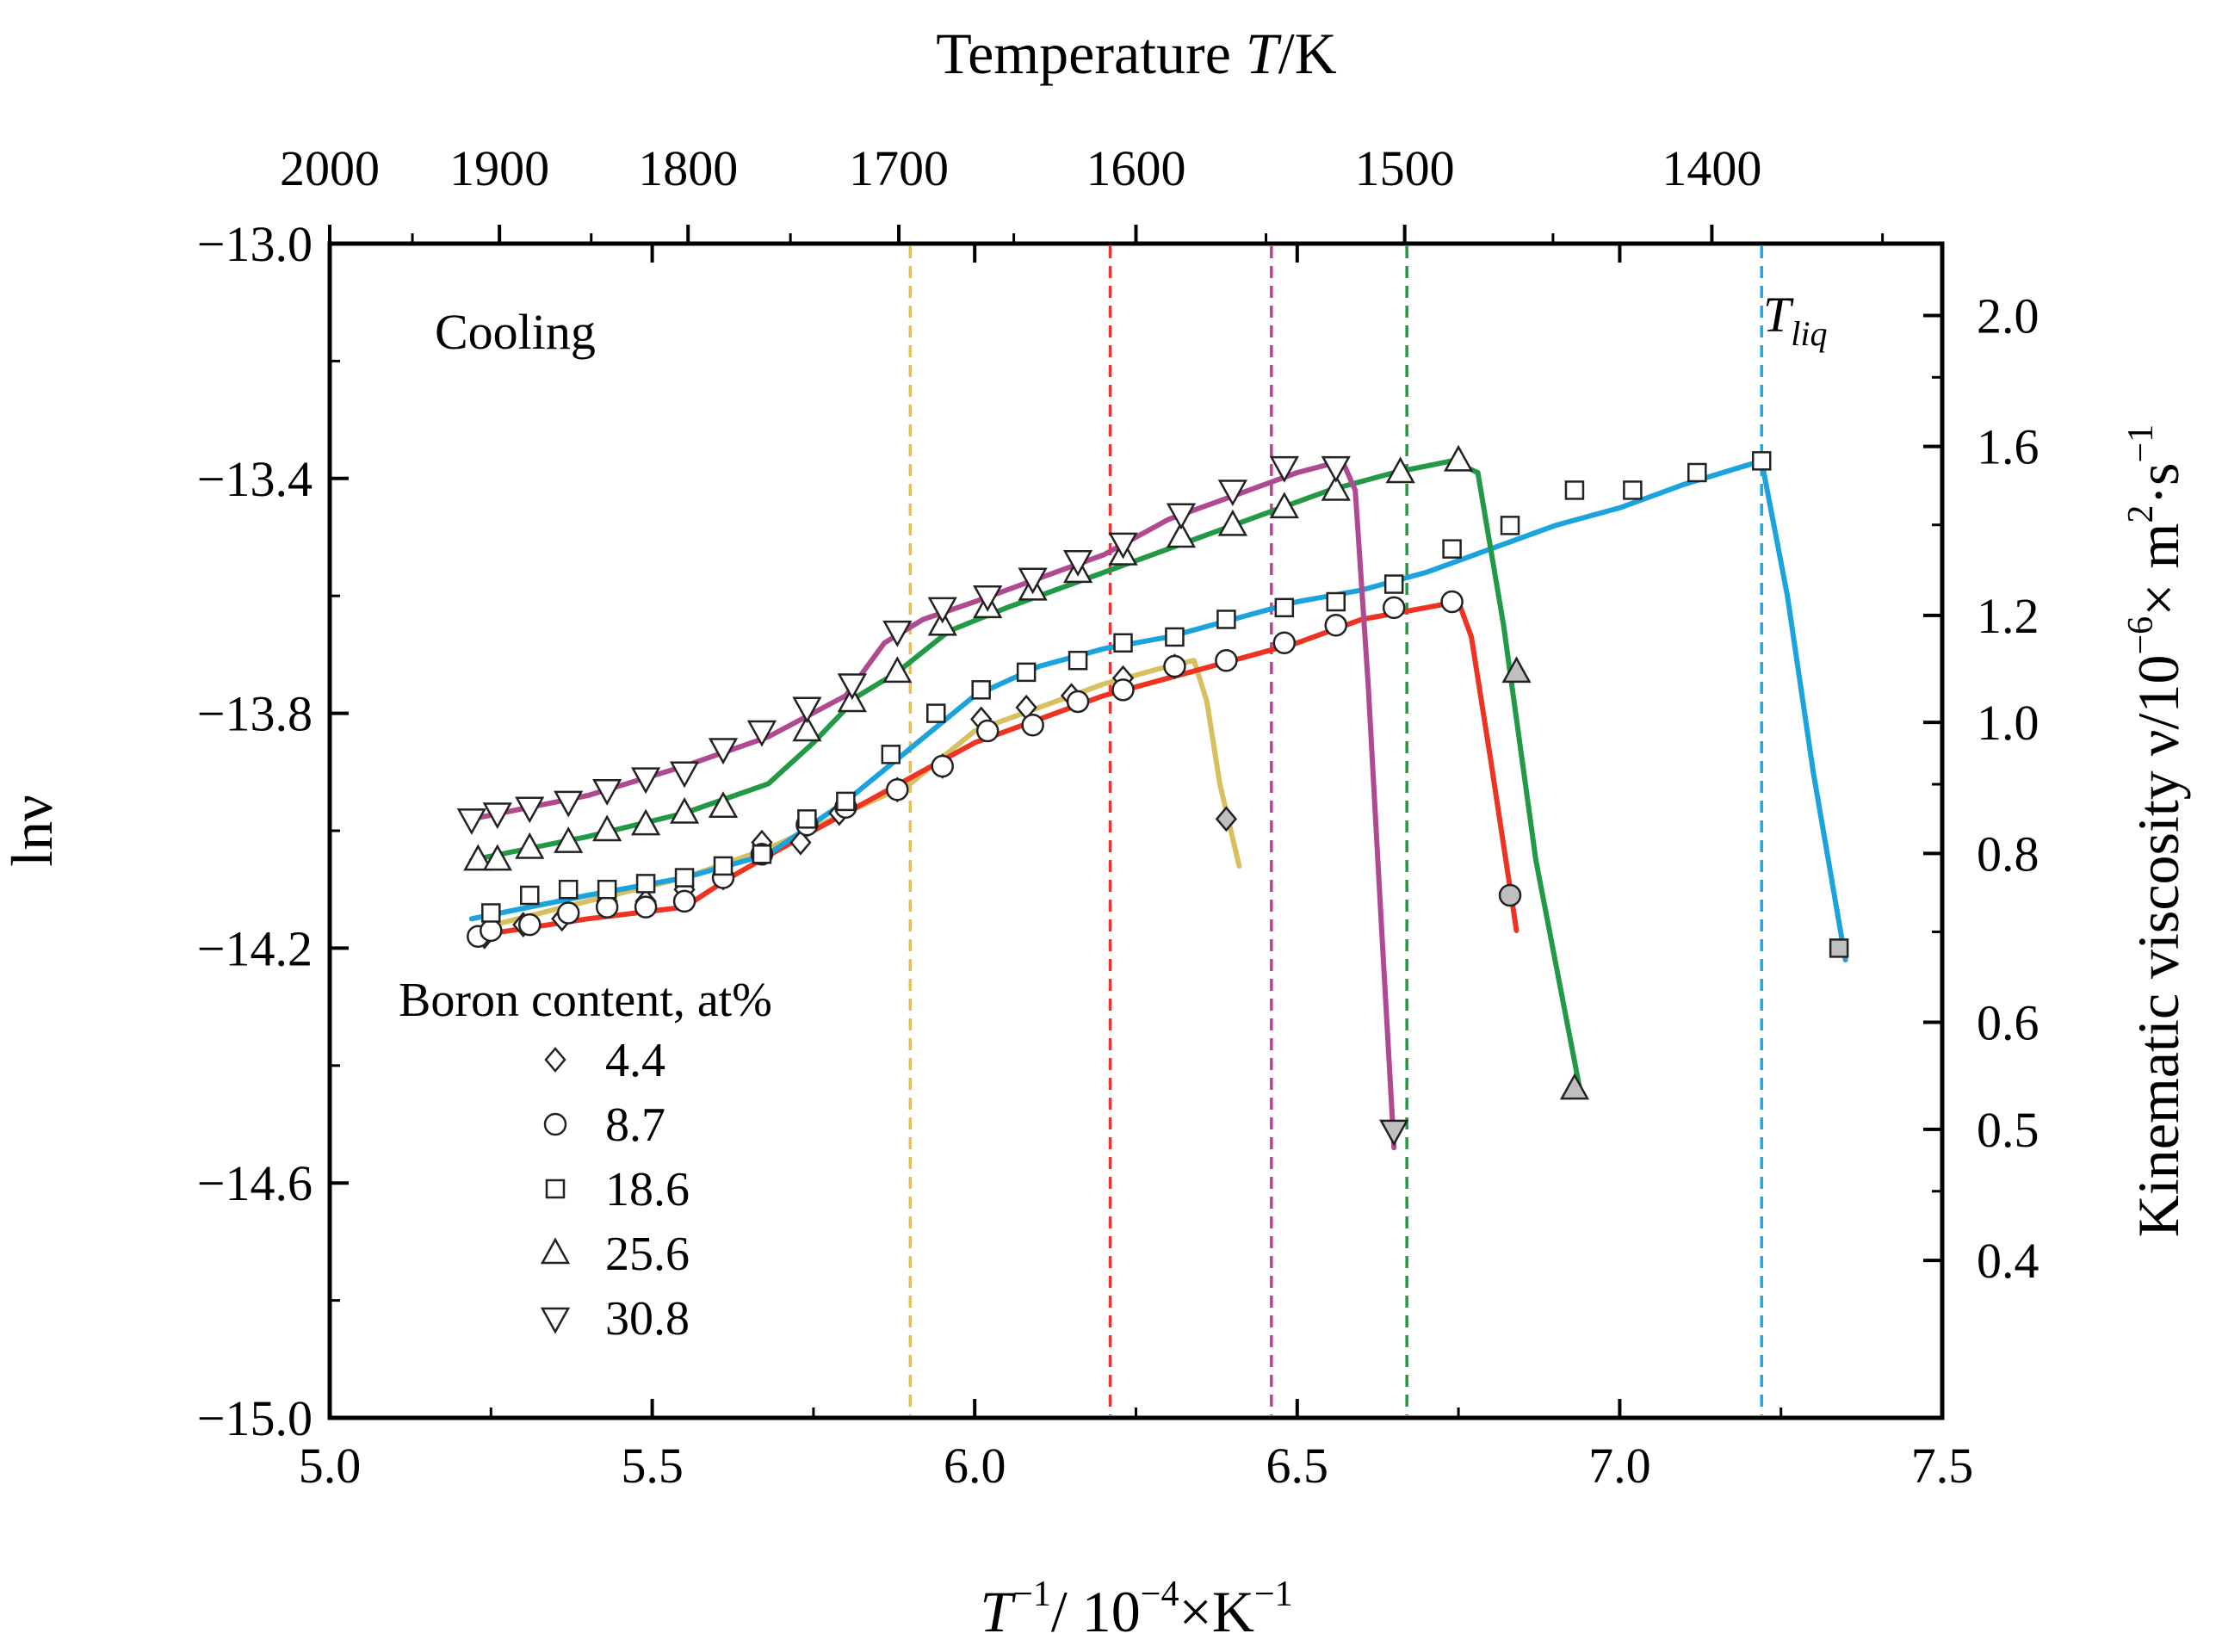 Image resolution: width=2222 pixels, height=1652 pixels. What do you see at coordinates (1136, 168) in the screenshot?
I see `top-tick-label: 1600` at bounding box center [1136, 168].